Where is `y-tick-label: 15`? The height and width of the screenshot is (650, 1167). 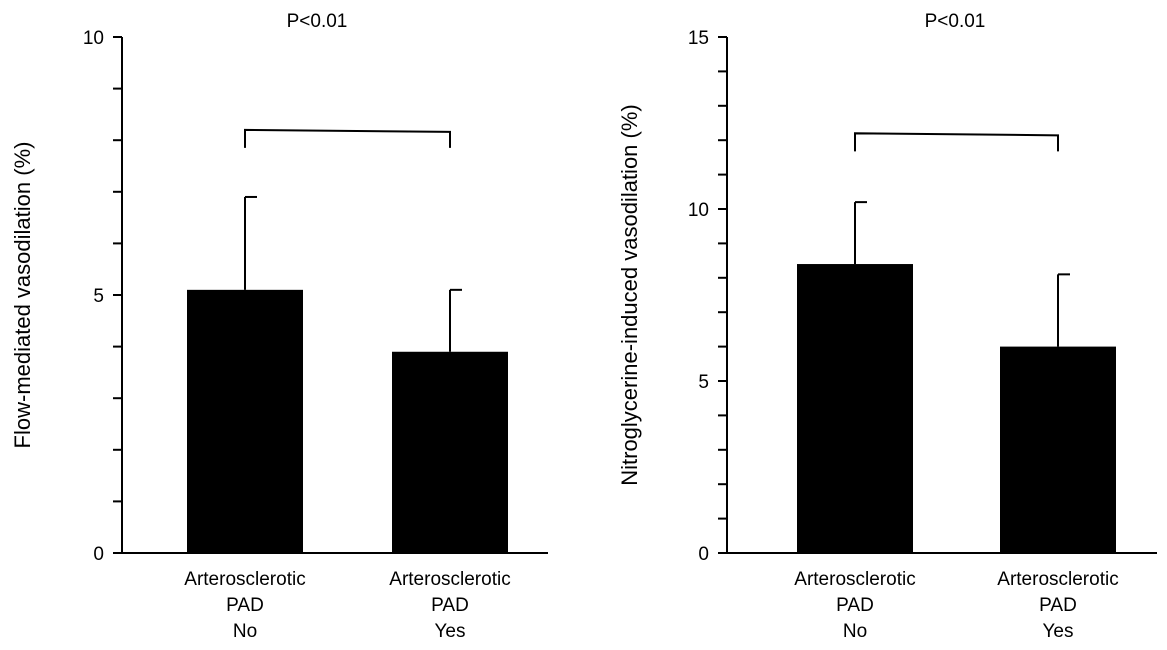 y-tick-label: 15 is located at coordinates (698, 38).